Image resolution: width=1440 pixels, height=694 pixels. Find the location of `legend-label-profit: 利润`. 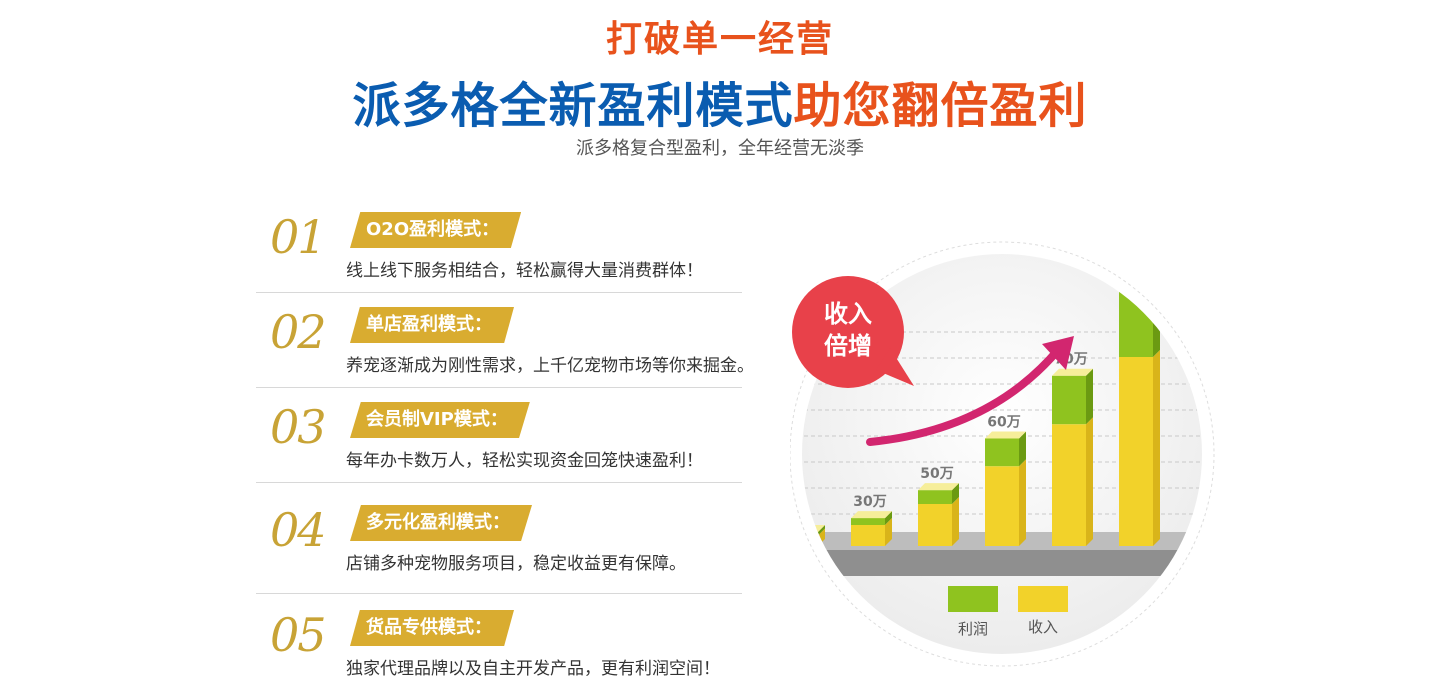

legend-label-profit: 利润 is located at coordinates (973, 629).